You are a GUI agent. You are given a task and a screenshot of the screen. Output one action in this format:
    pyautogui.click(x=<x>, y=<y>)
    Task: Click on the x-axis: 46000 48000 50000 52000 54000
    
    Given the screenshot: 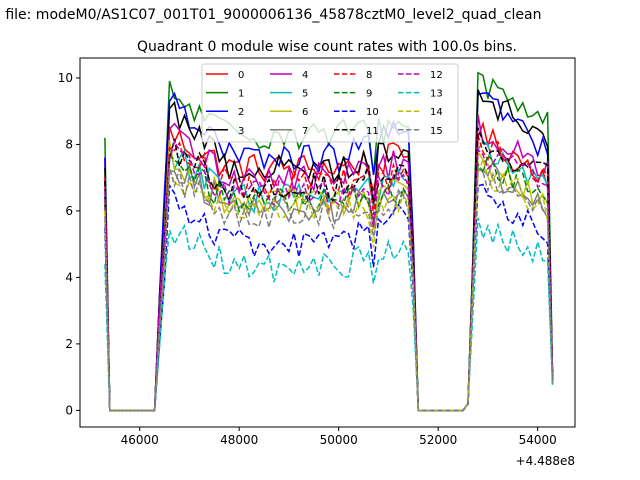 What is the action you would take?
    pyautogui.click(x=339, y=437)
    